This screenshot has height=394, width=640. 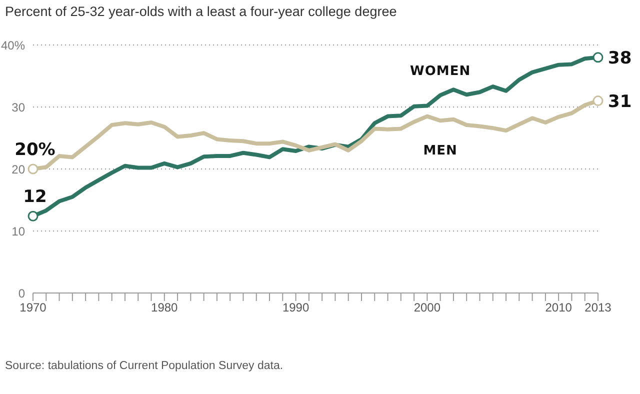 What do you see at coordinates (19, 231) in the screenshot?
I see `y-tick-label: 10` at bounding box center [19, 231].